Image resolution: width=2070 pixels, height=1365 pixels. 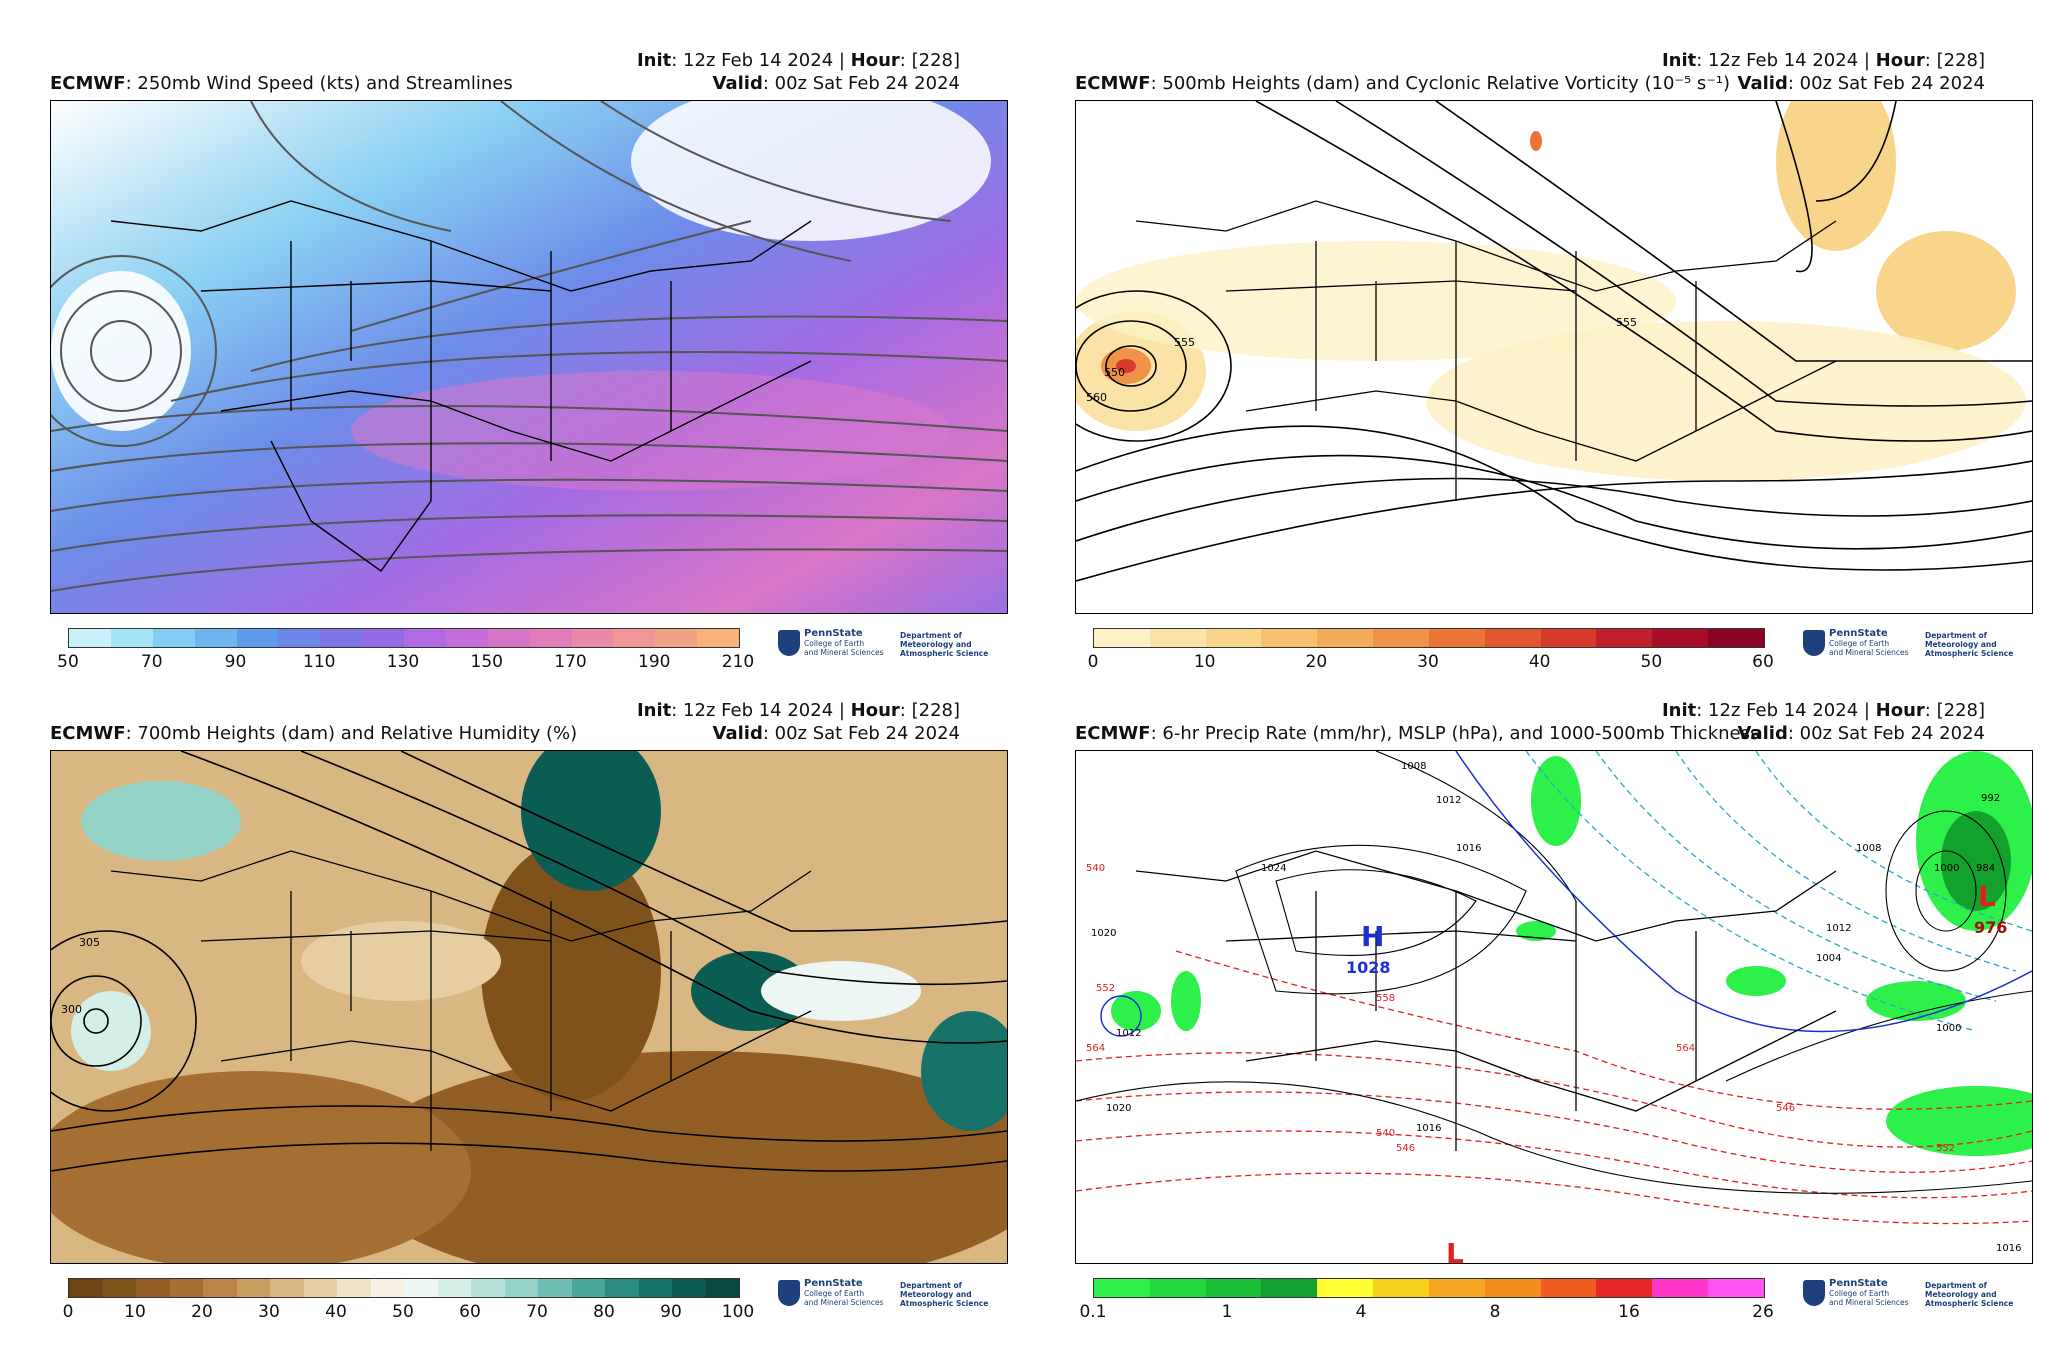 I want to click on svg-text: 564, so click(x=1095, y=1048).